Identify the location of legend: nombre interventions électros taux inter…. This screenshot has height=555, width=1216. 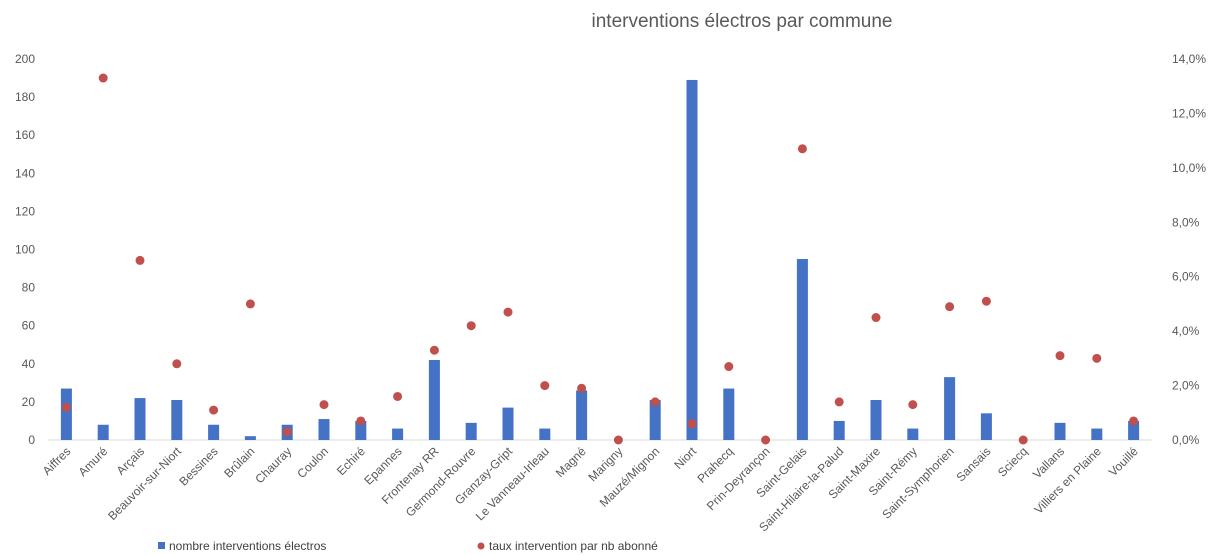
(408, 546).